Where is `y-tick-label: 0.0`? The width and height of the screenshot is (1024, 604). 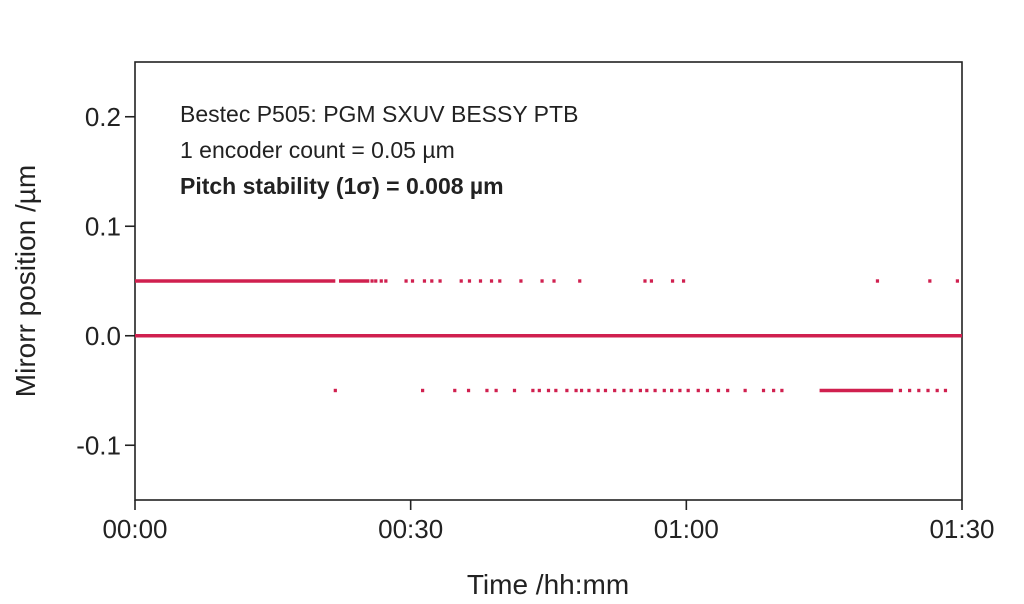 y-tick-label: 0.0 is located at coordinates (103, 336).